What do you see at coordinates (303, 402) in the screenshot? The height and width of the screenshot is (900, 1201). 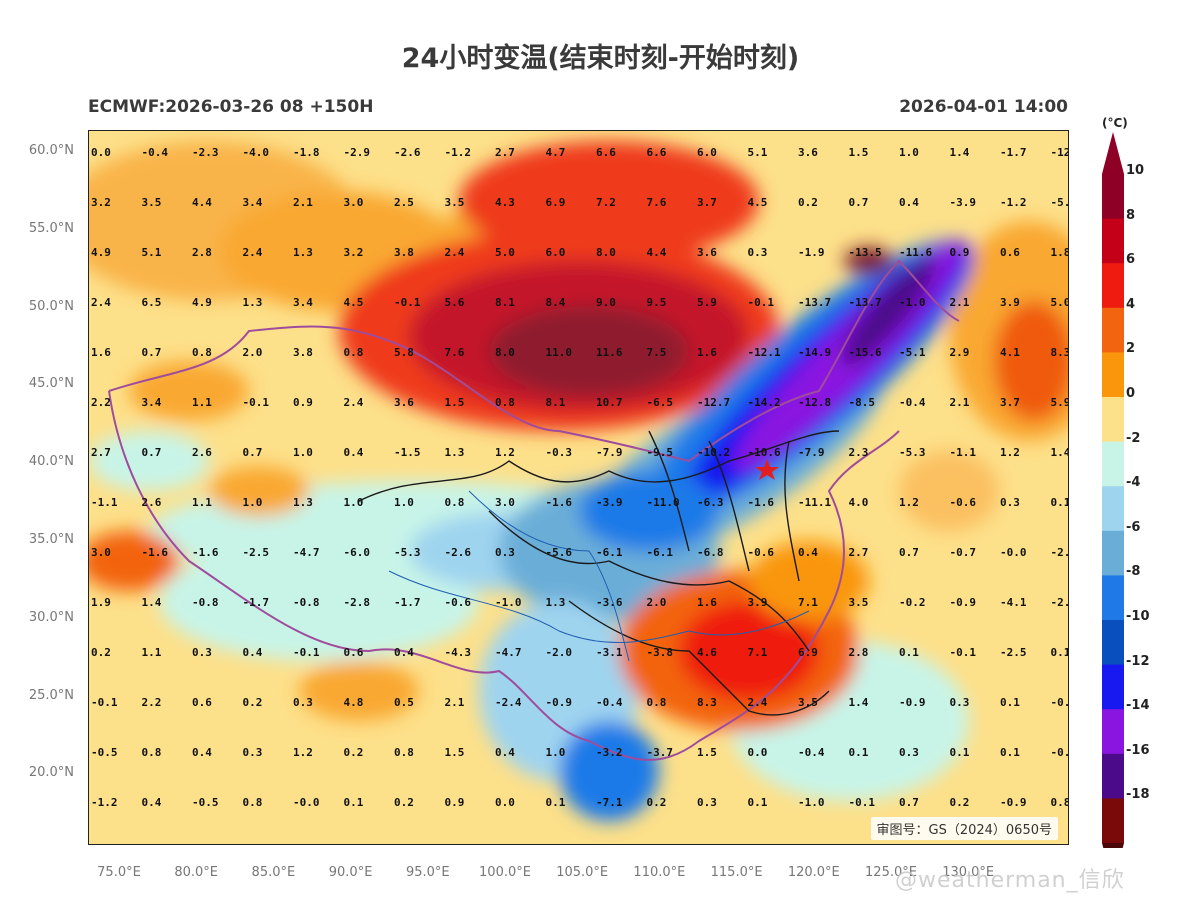 I see `grid-value: 0.9` at bounding box center [303, 402].